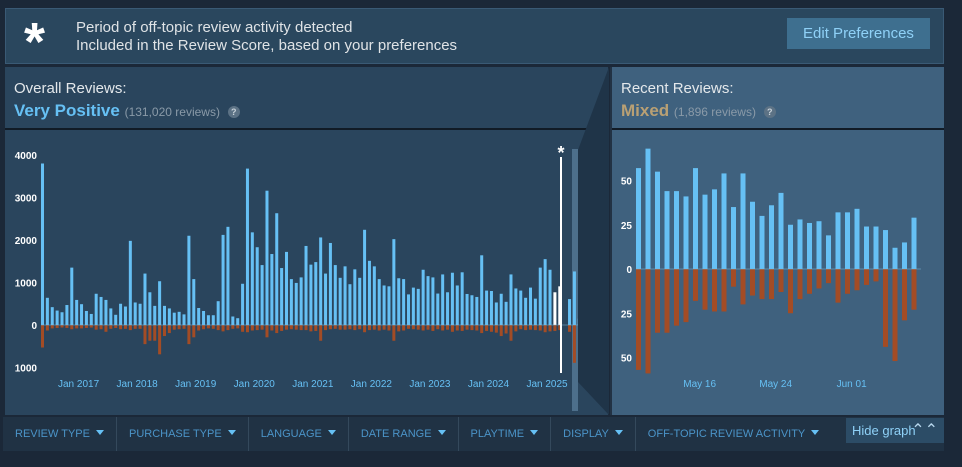 The height and width of the screenshot is (467, 962). I want to click on filter-purchase-type: PURCHASE TYPE, so click(183, 434).